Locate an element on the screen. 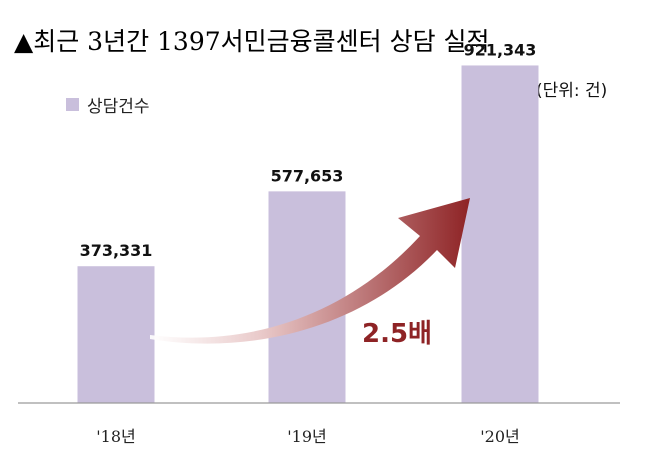 Image resolution: width=655 pixels, height=467 pixels. bar-value-label-3: 921,343 is located at coordinates (500, 49).